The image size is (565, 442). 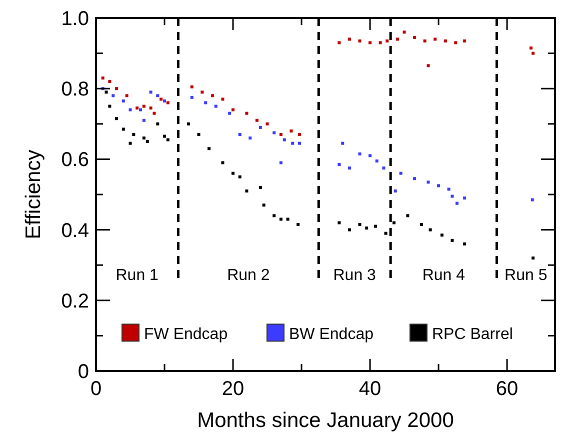 I want to click on annotation: Run 1, so click(x=137, y=275).